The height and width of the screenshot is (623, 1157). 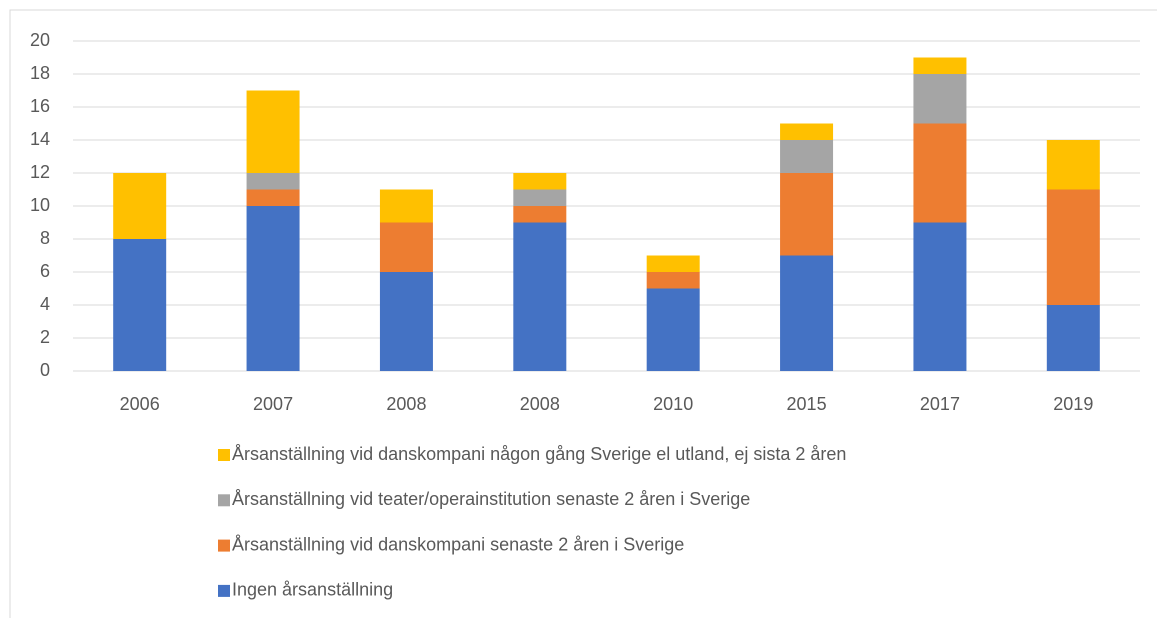 I want to click on x-tick-label: 2006, so click(x=140, y=404).